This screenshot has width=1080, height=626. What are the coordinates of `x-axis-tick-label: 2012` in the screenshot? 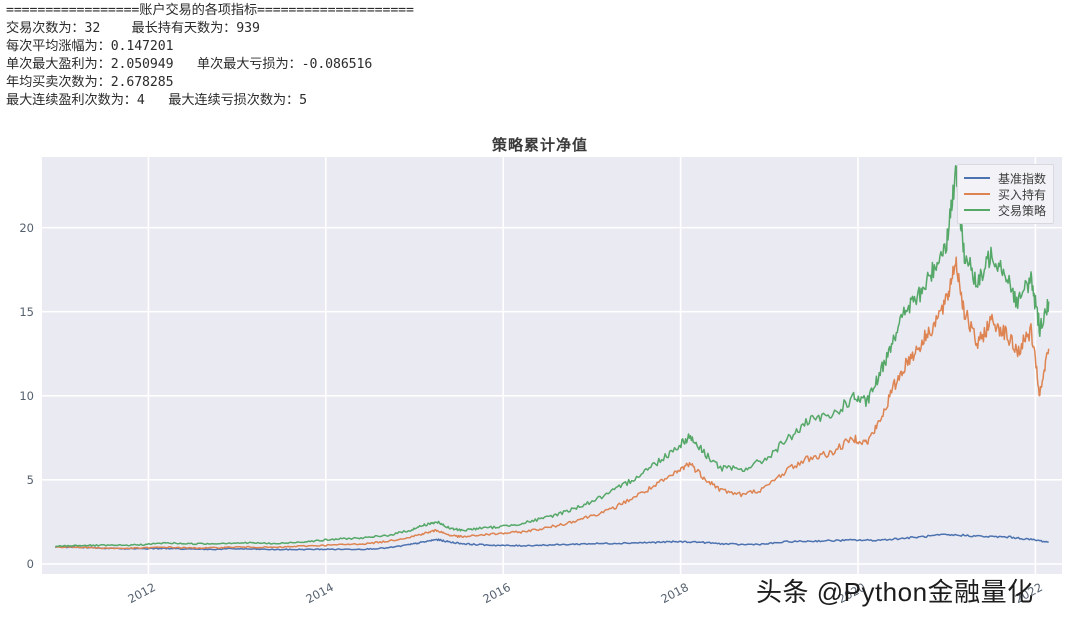 It's located at (142, 593).